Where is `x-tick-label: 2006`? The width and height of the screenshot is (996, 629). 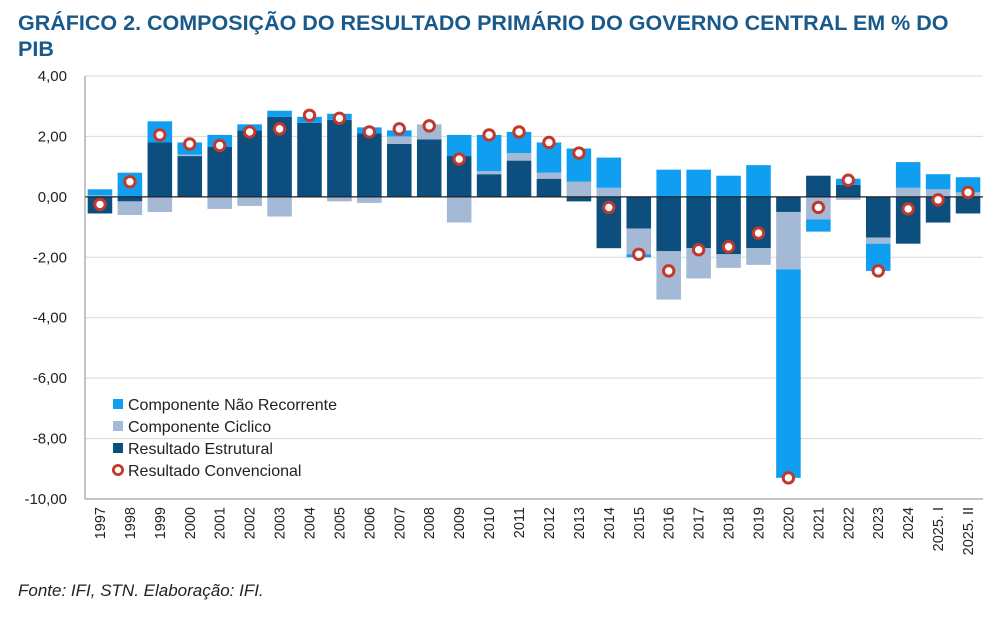
x-tick-label: 2006 is located at coordinates (370, 523).